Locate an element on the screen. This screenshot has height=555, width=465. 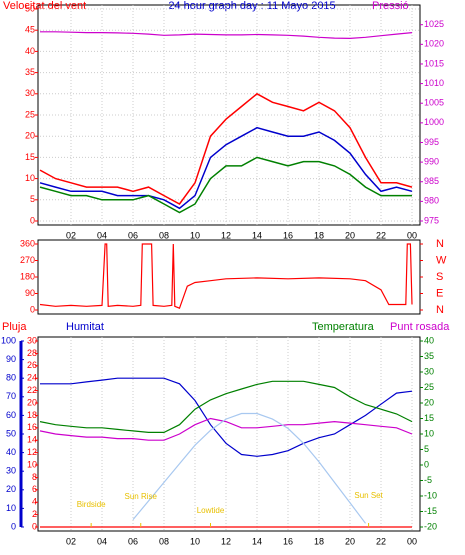
y-tick-label: 6 is located at coordinates (34, 489).